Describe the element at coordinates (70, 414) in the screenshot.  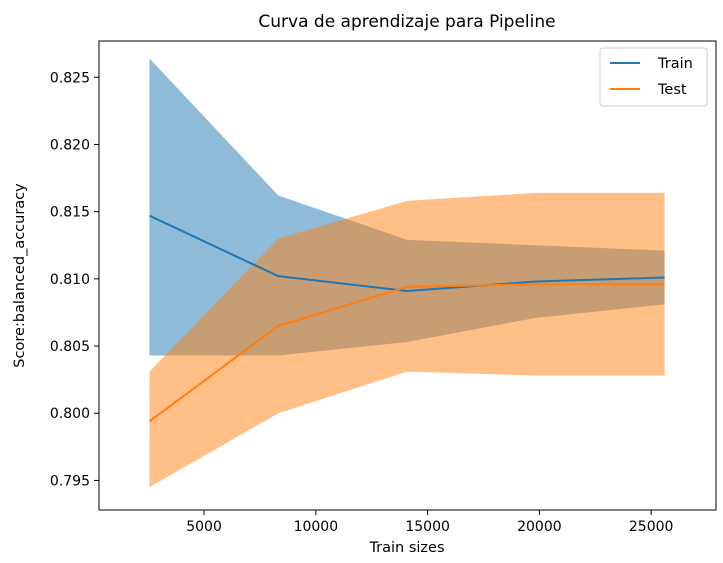
I see `y-tick-label: 0.800` at that location.